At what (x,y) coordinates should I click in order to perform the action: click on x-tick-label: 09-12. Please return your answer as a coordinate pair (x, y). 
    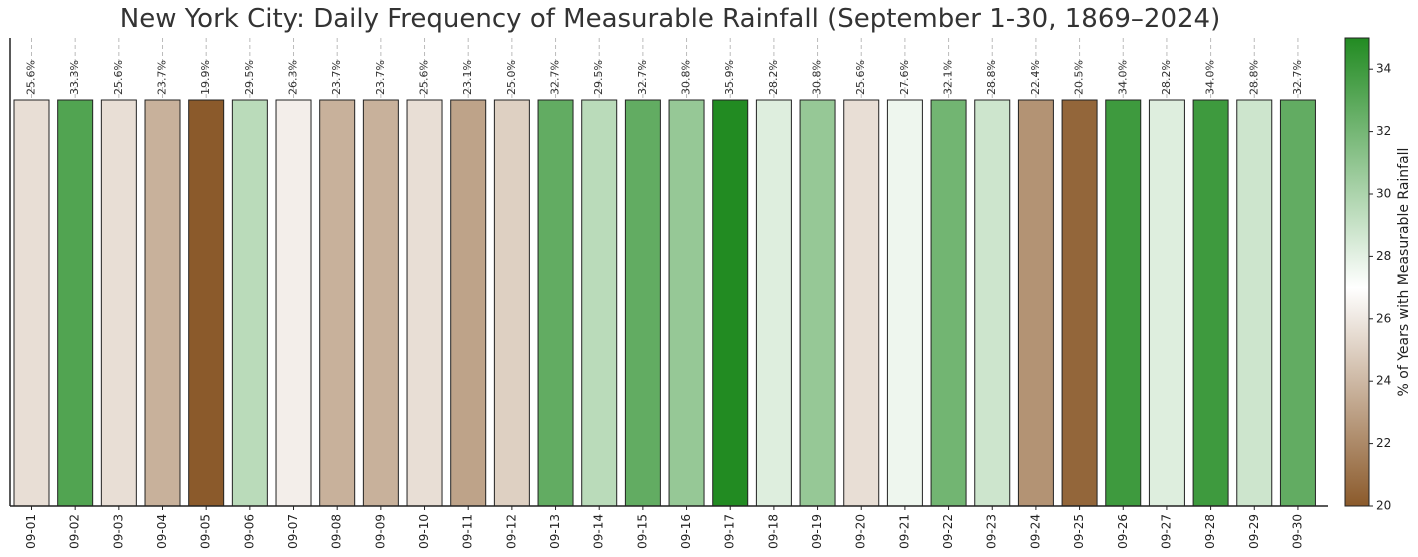
    Looking at the image, I should click on (511, 531).